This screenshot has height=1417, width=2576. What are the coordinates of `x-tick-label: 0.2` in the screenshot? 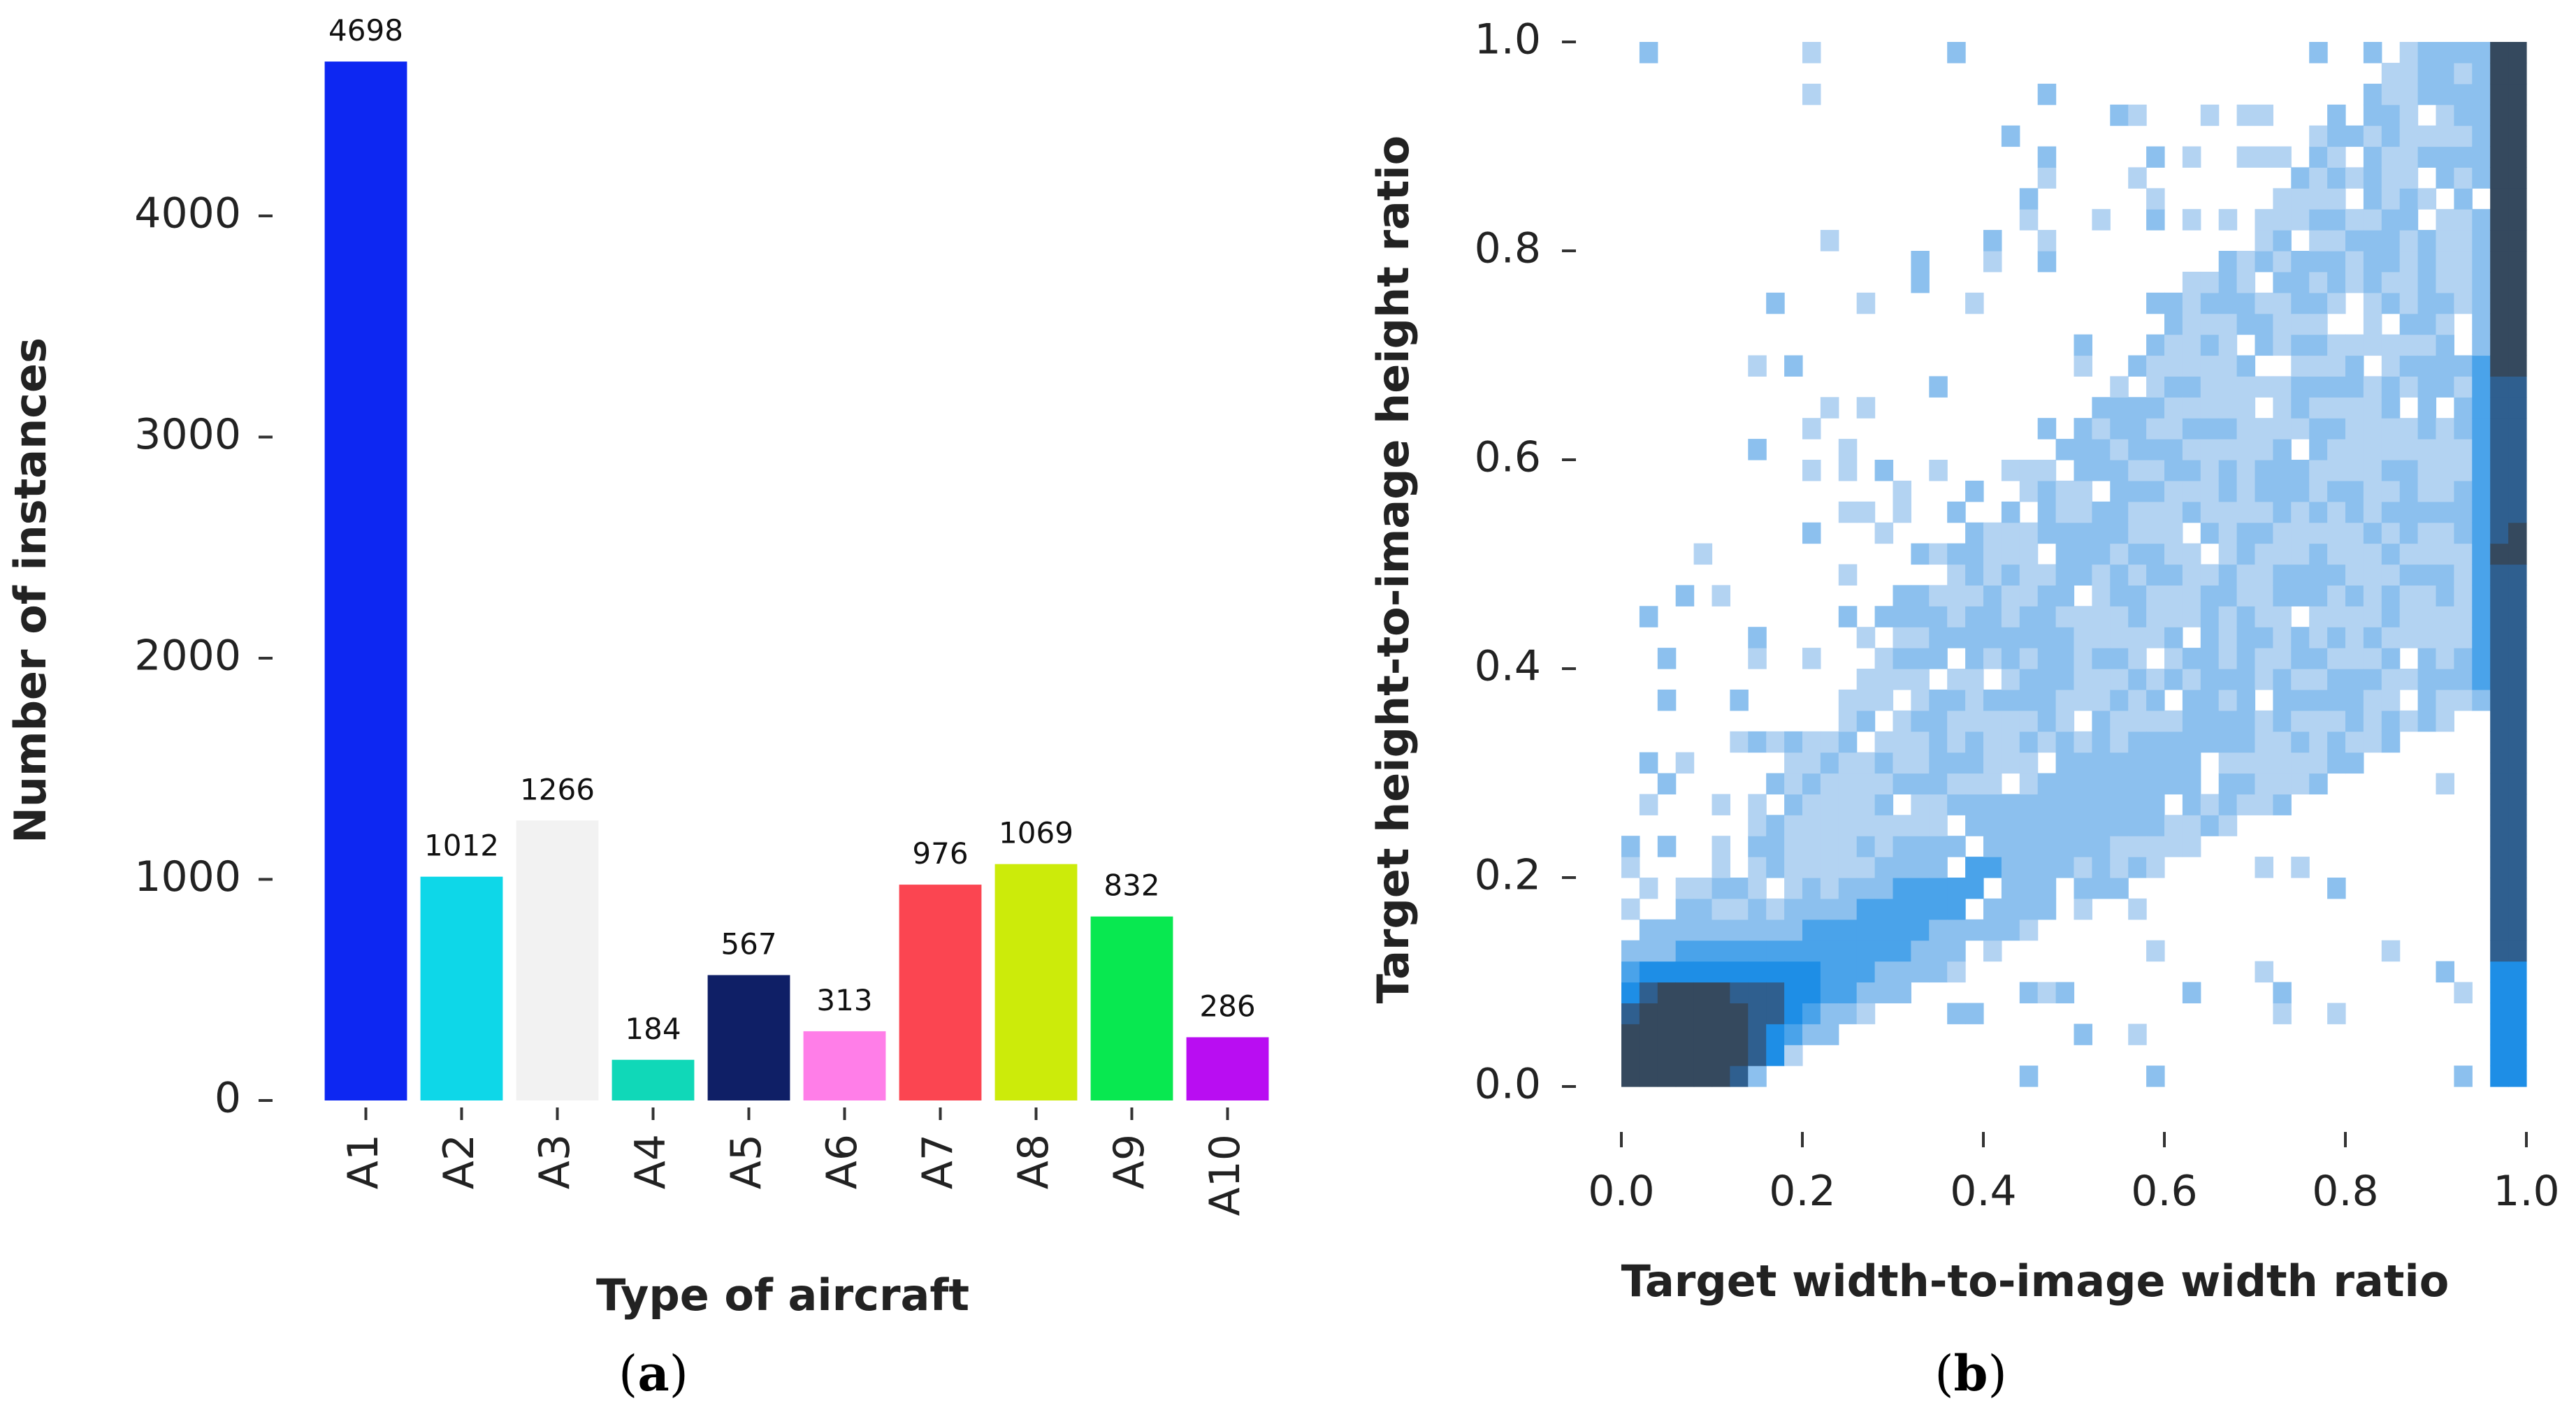 It's located at (1802, 1191).